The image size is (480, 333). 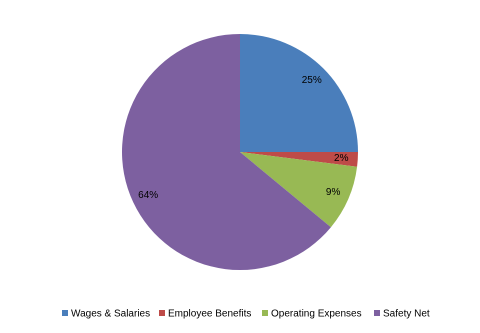 I want to click on data-label: 9%, so click(x=333, y=192).